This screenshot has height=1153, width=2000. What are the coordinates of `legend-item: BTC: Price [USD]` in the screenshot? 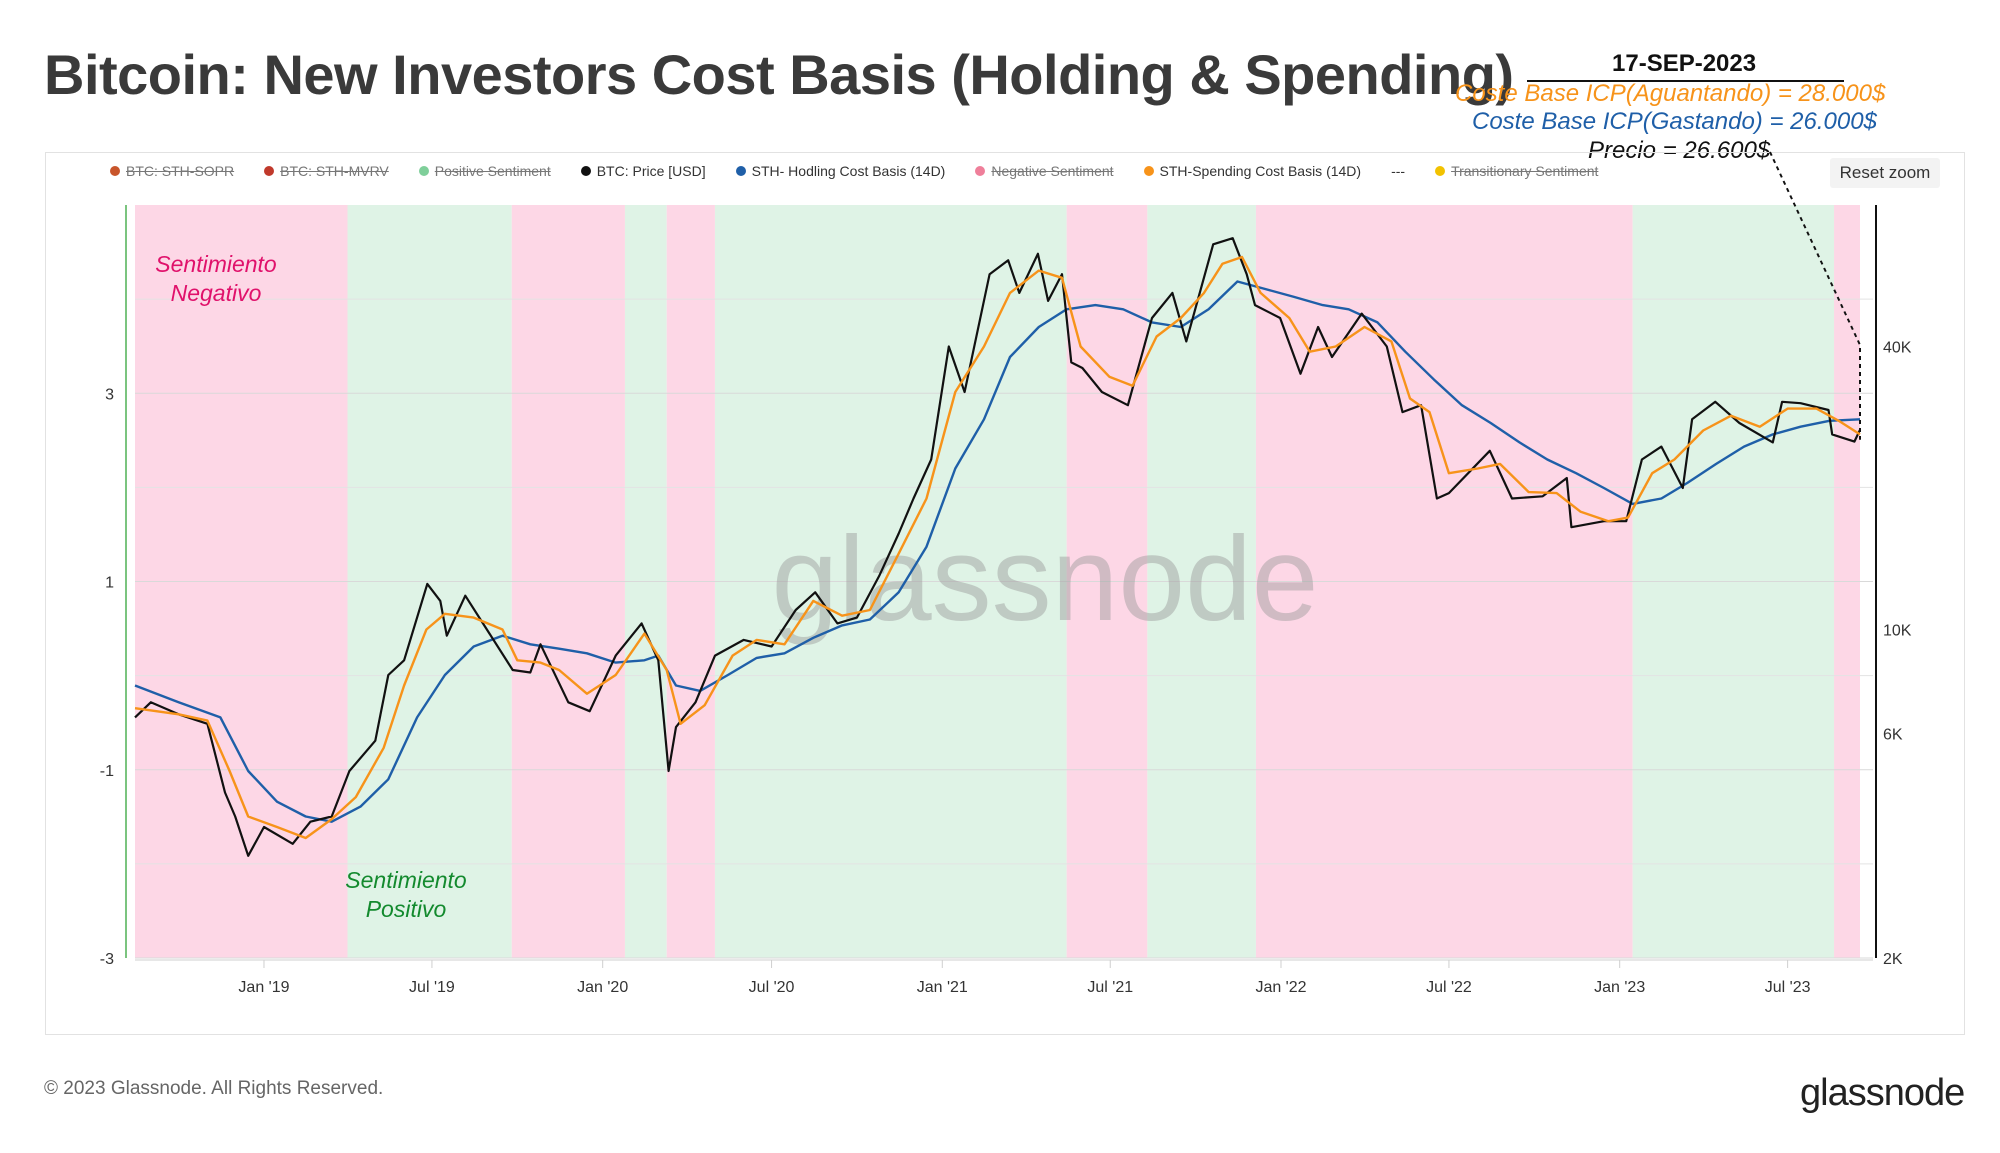 It's located at (643, 171).